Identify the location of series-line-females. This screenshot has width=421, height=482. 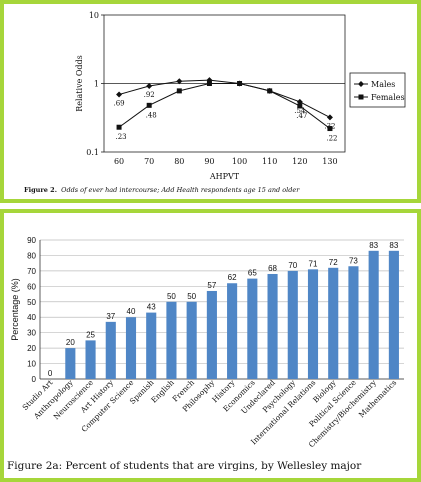
(224, 106).